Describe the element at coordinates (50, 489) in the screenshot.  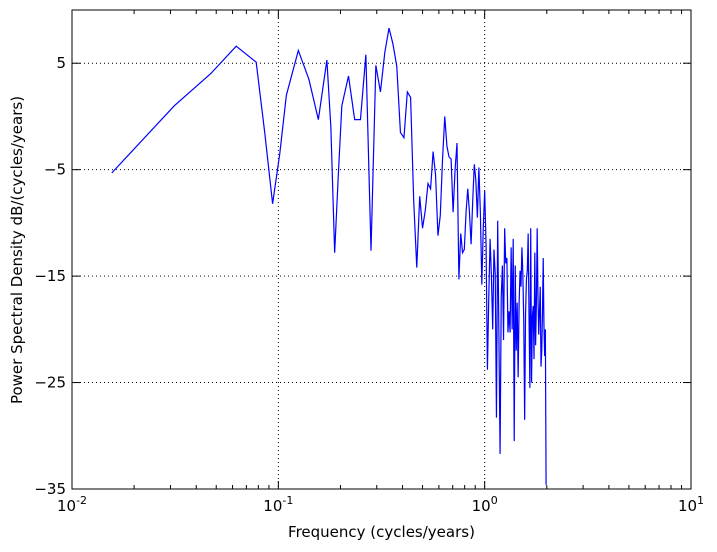
I see `y-tick-label: −35` at that location.